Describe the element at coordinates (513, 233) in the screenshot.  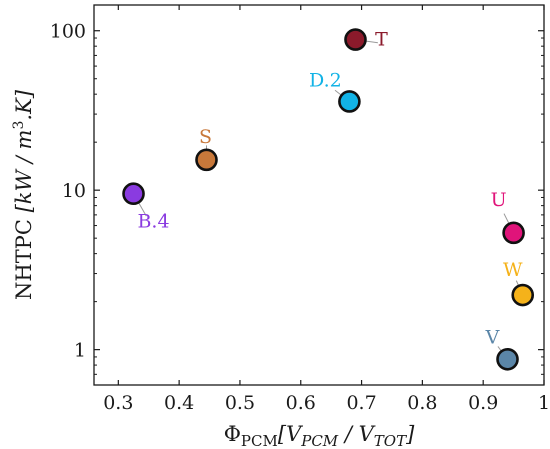
I see `data-point-u` at that location.